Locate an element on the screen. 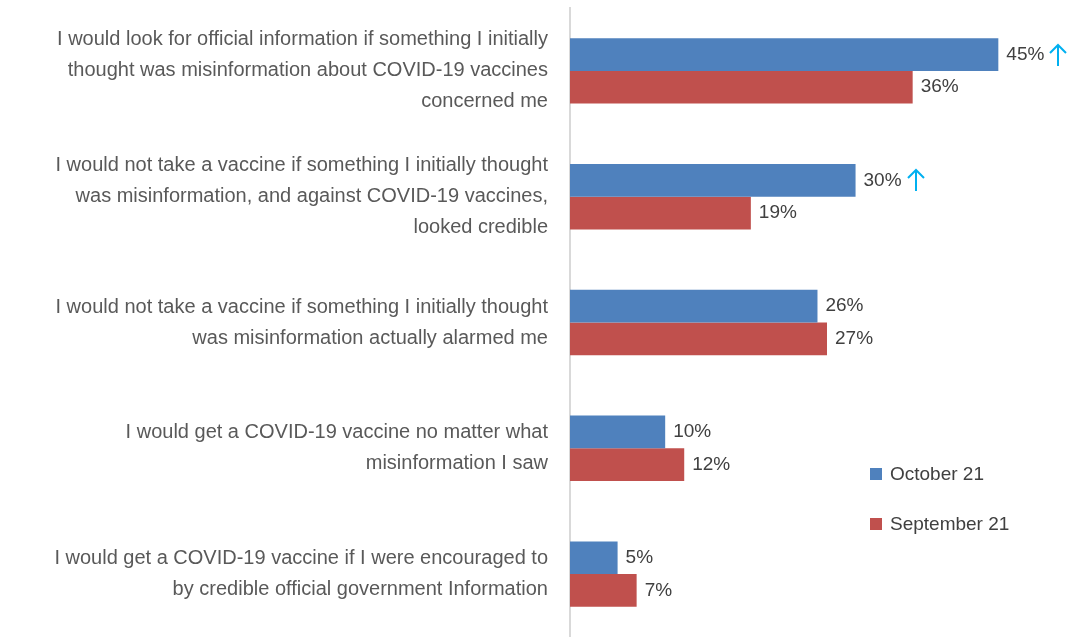 This screenshot has height=637, width=1090. legend-label: October 21 is located at coordinates (937, 474).